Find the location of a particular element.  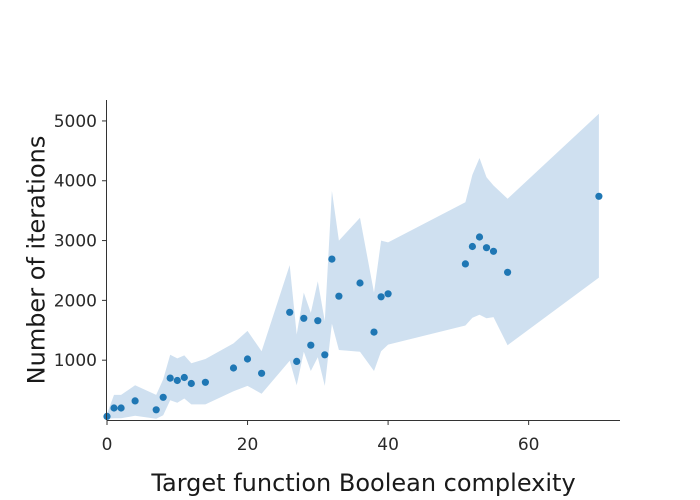

x-tick-label: 40 is located at coordinates (388, 445).